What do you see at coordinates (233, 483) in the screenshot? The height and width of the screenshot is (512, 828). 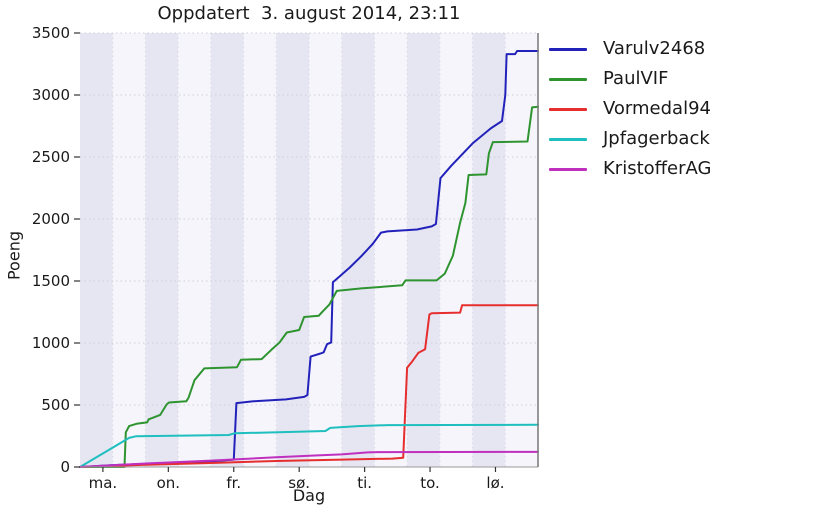 I see `x-tick-label: fr.` at bounding box center [233, 483].